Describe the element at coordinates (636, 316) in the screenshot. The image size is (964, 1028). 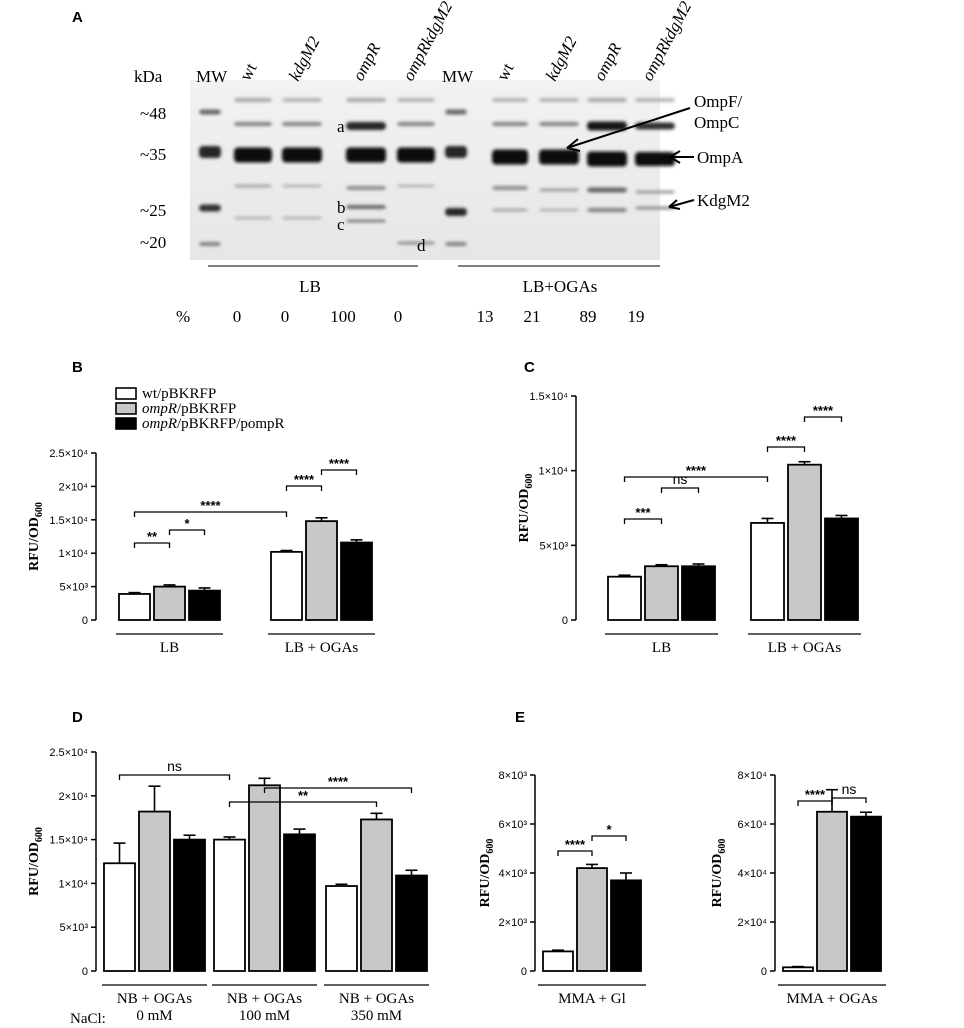
I see `percent-value: 19` at that location.